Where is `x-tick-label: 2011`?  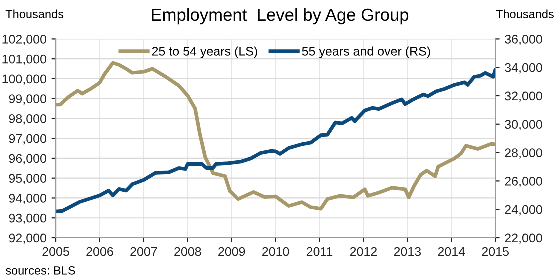
x-tick-label: 2011 is located at coordinates (319, 251).